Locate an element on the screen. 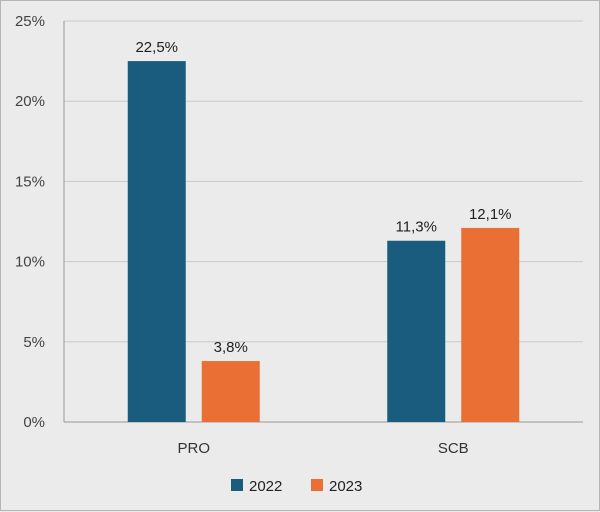  bar-2023-PRO is located at coordinates (230, 391).